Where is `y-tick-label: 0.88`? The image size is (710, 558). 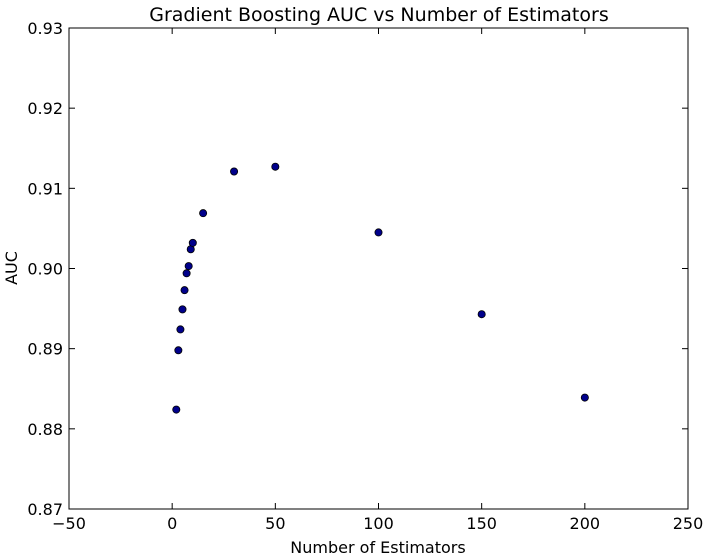 y-tick-label: 0.88 is located at coordinates (45, 429).